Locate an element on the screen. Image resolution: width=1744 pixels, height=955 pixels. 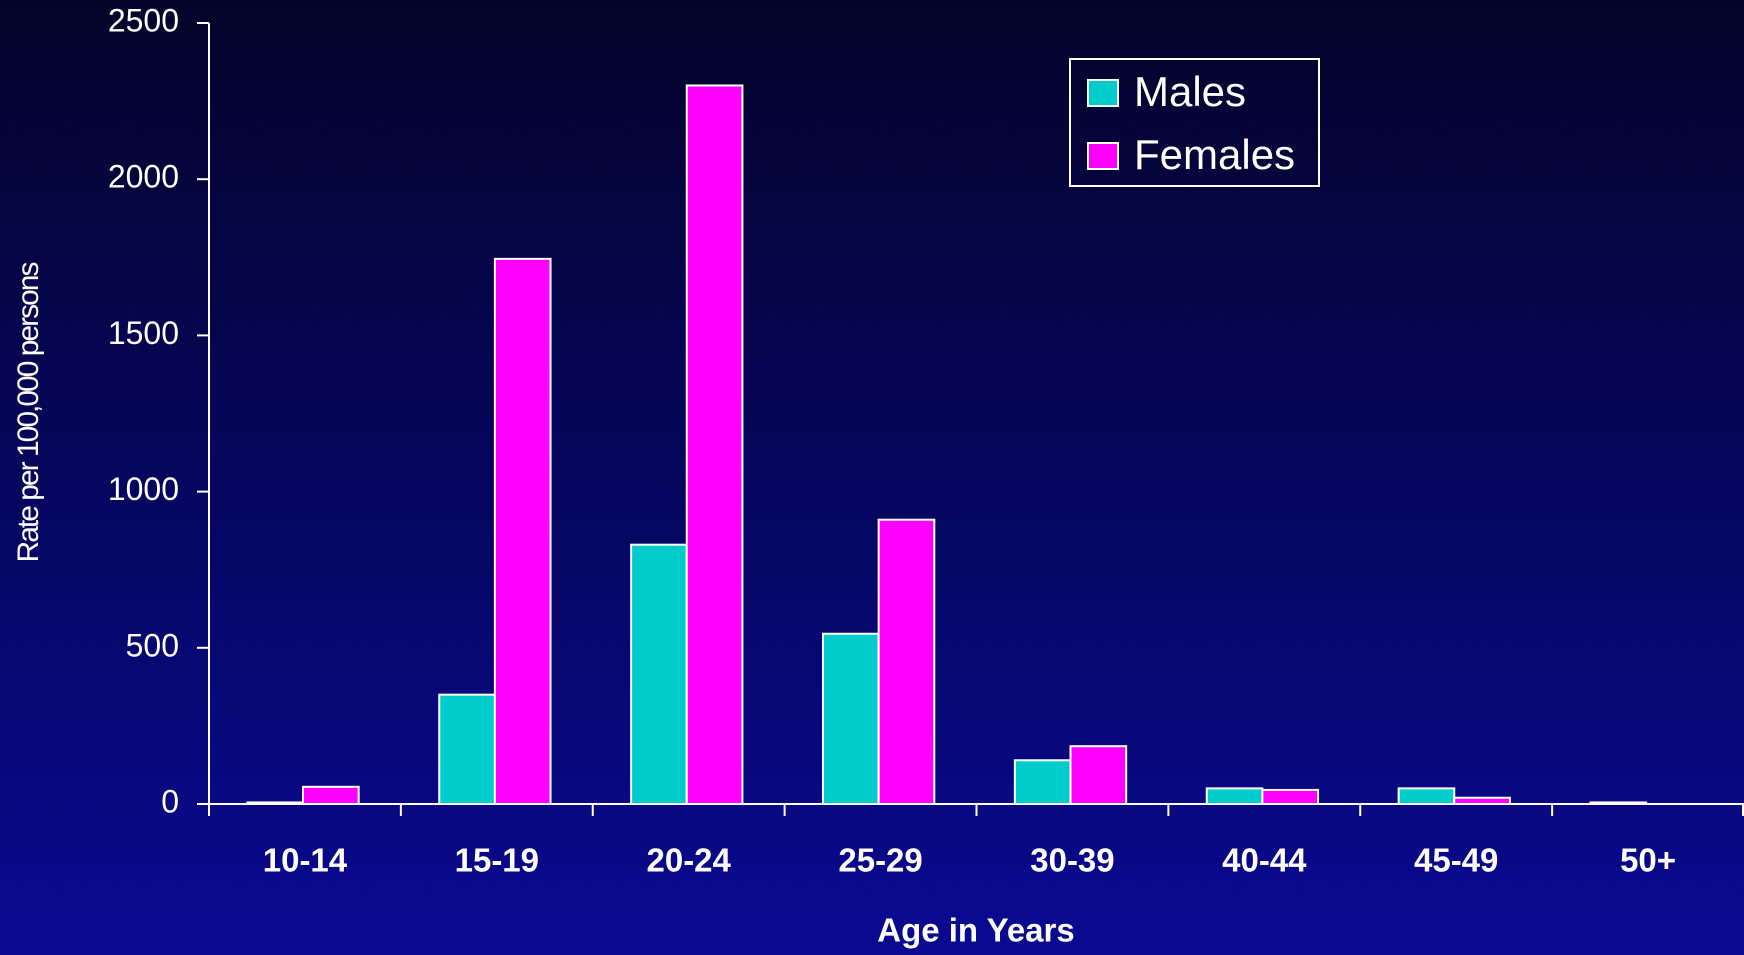
x-axis-title: Age in Years is located at coordinates (976, 930).